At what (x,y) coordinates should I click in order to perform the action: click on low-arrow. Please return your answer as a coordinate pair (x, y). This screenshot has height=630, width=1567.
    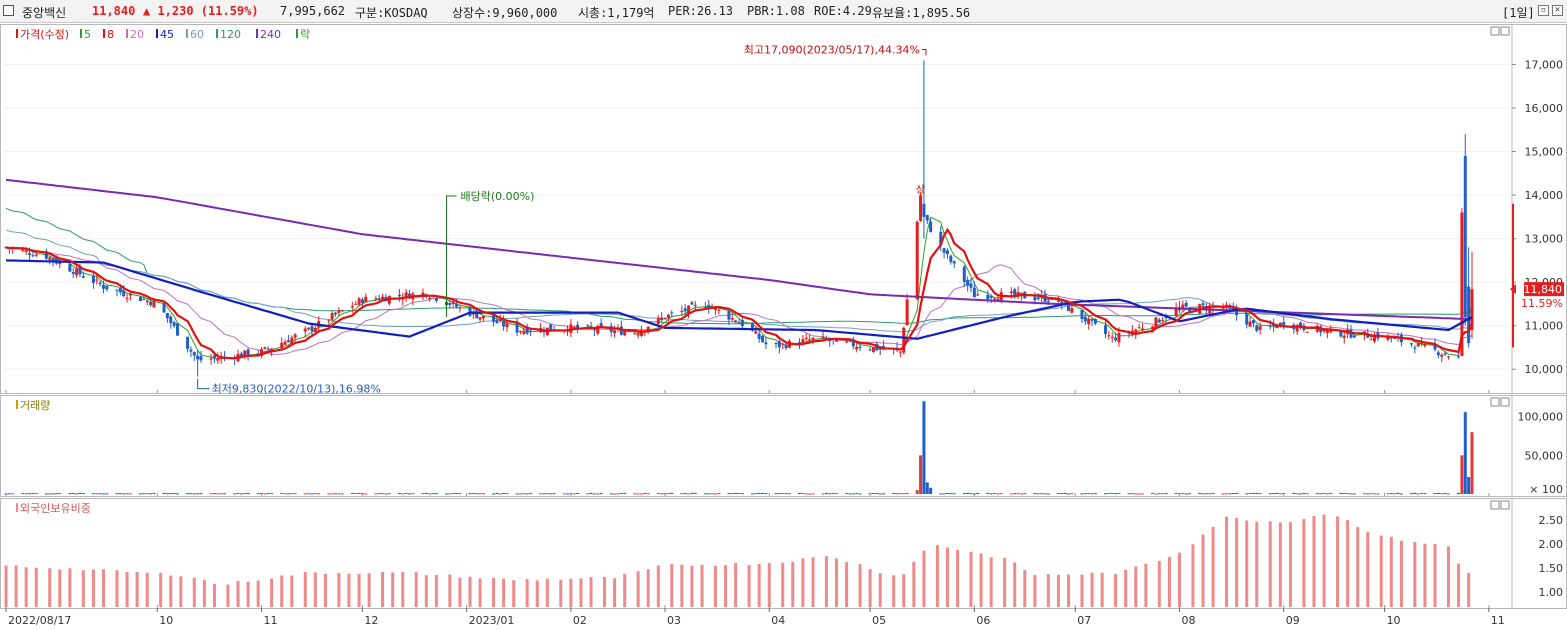
    Looking at the image, I should click on (203, 384).